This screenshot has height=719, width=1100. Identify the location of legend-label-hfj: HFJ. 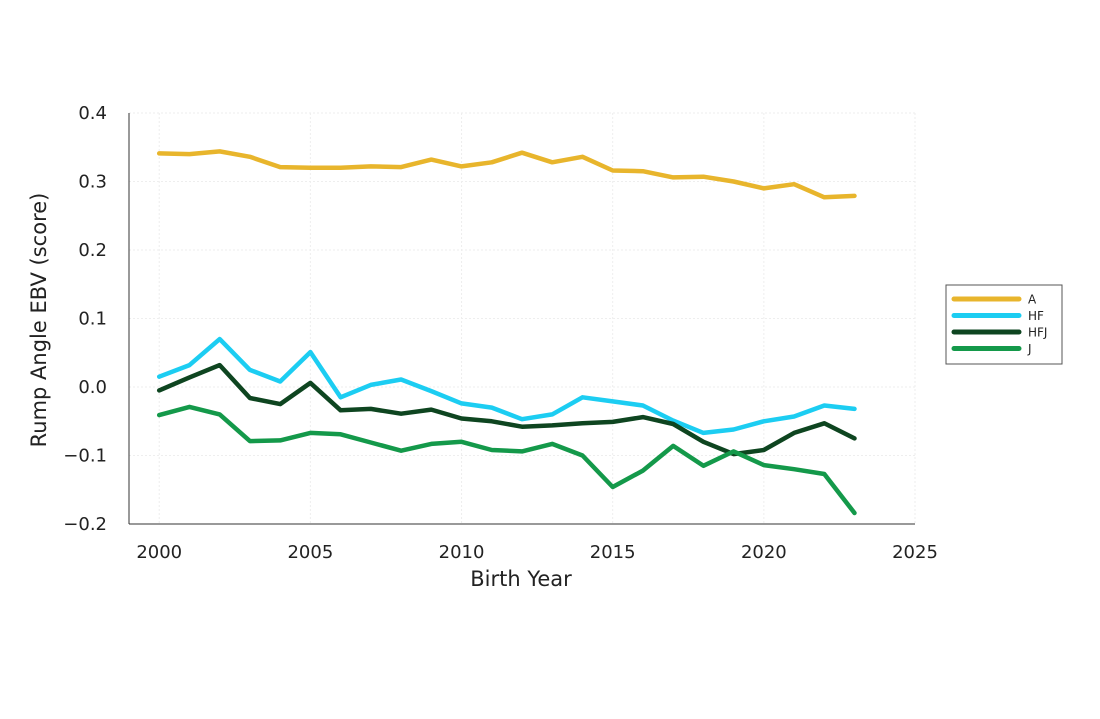
(1037, 333).